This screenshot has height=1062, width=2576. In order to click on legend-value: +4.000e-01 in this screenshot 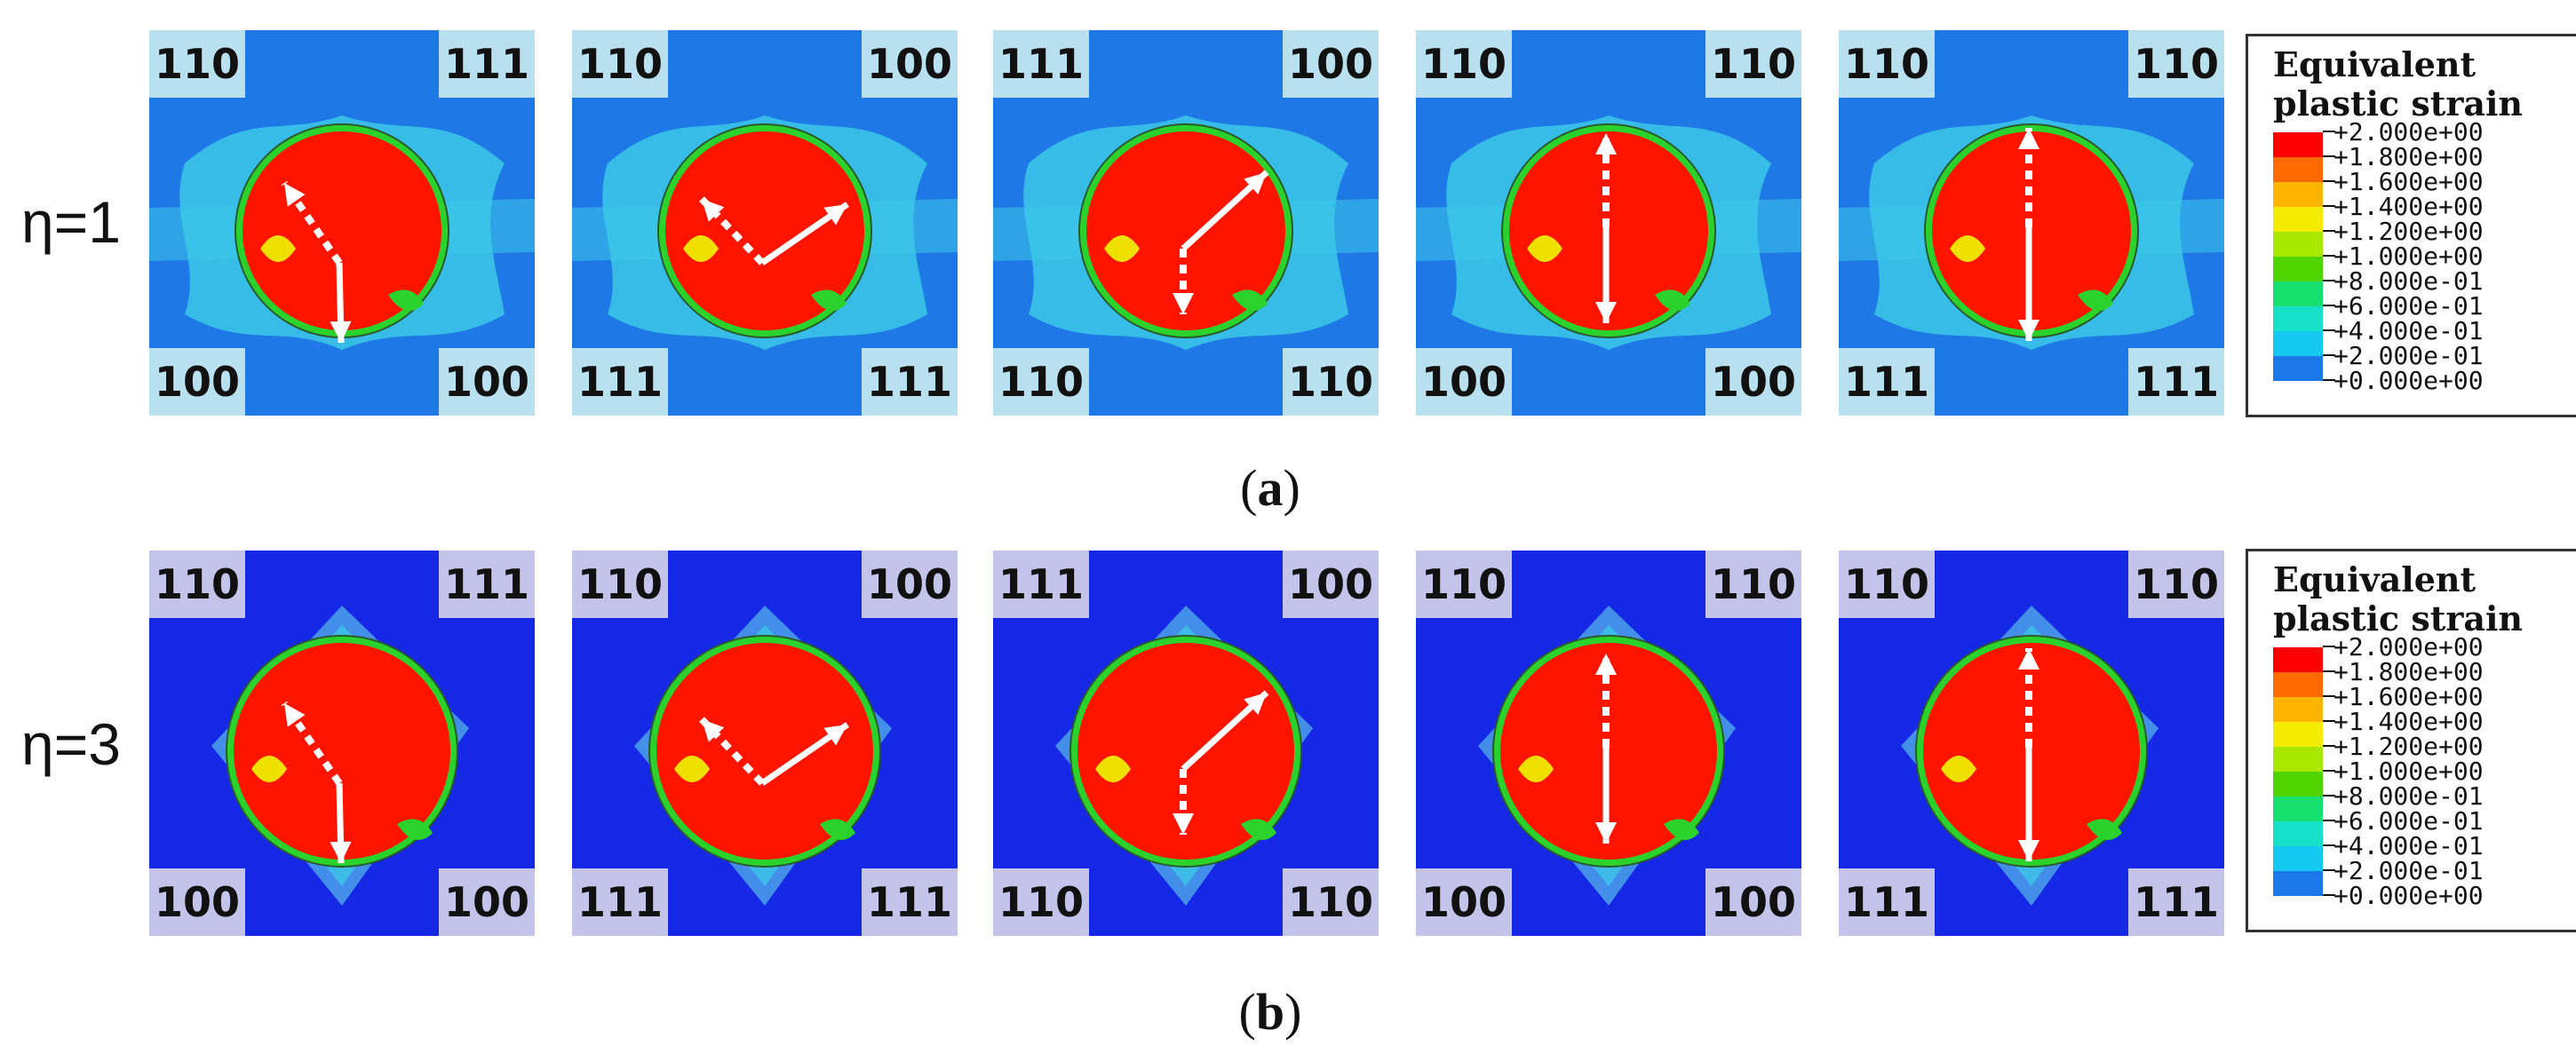, I will do `click(2409, 330)`.